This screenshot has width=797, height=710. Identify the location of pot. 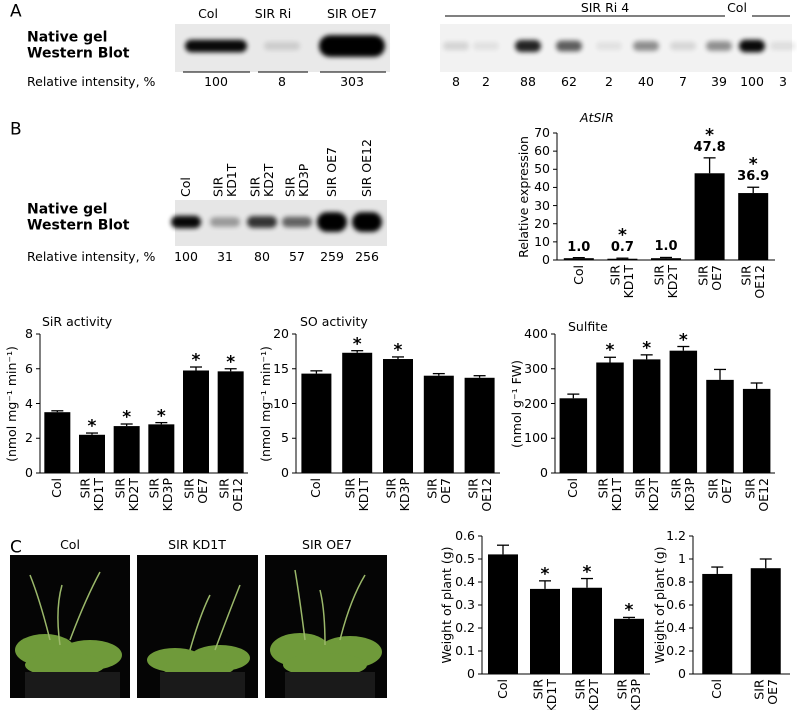
(72, 685).